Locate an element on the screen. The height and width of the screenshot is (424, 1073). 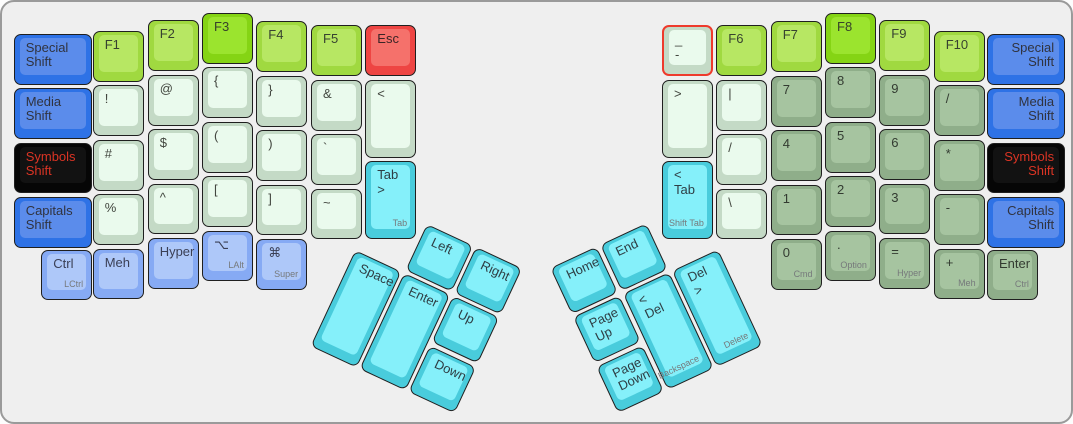
key-asterisk: * is located at coordinates (959, 165).